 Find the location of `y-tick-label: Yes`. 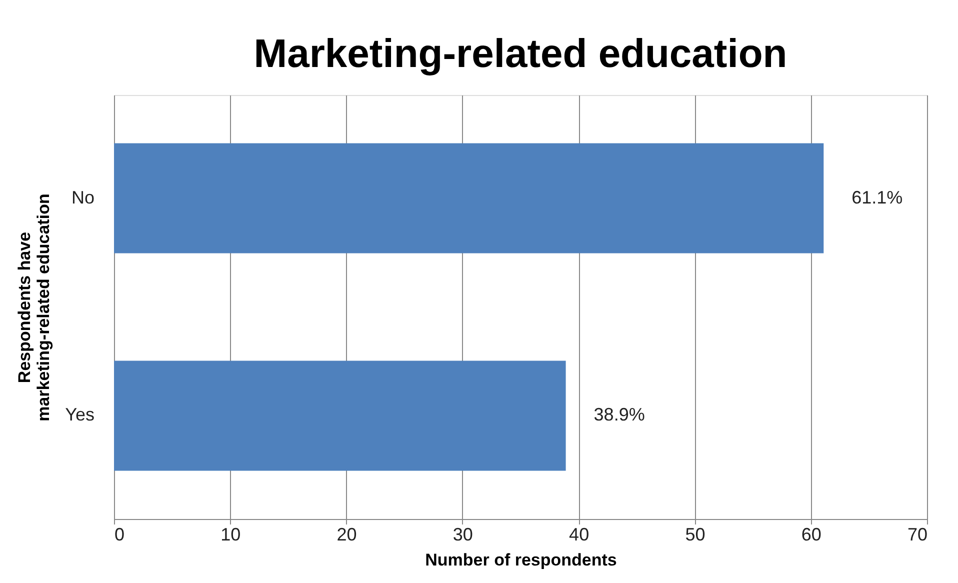

y-tick-label: Yes is located at coordinates (79, 414).